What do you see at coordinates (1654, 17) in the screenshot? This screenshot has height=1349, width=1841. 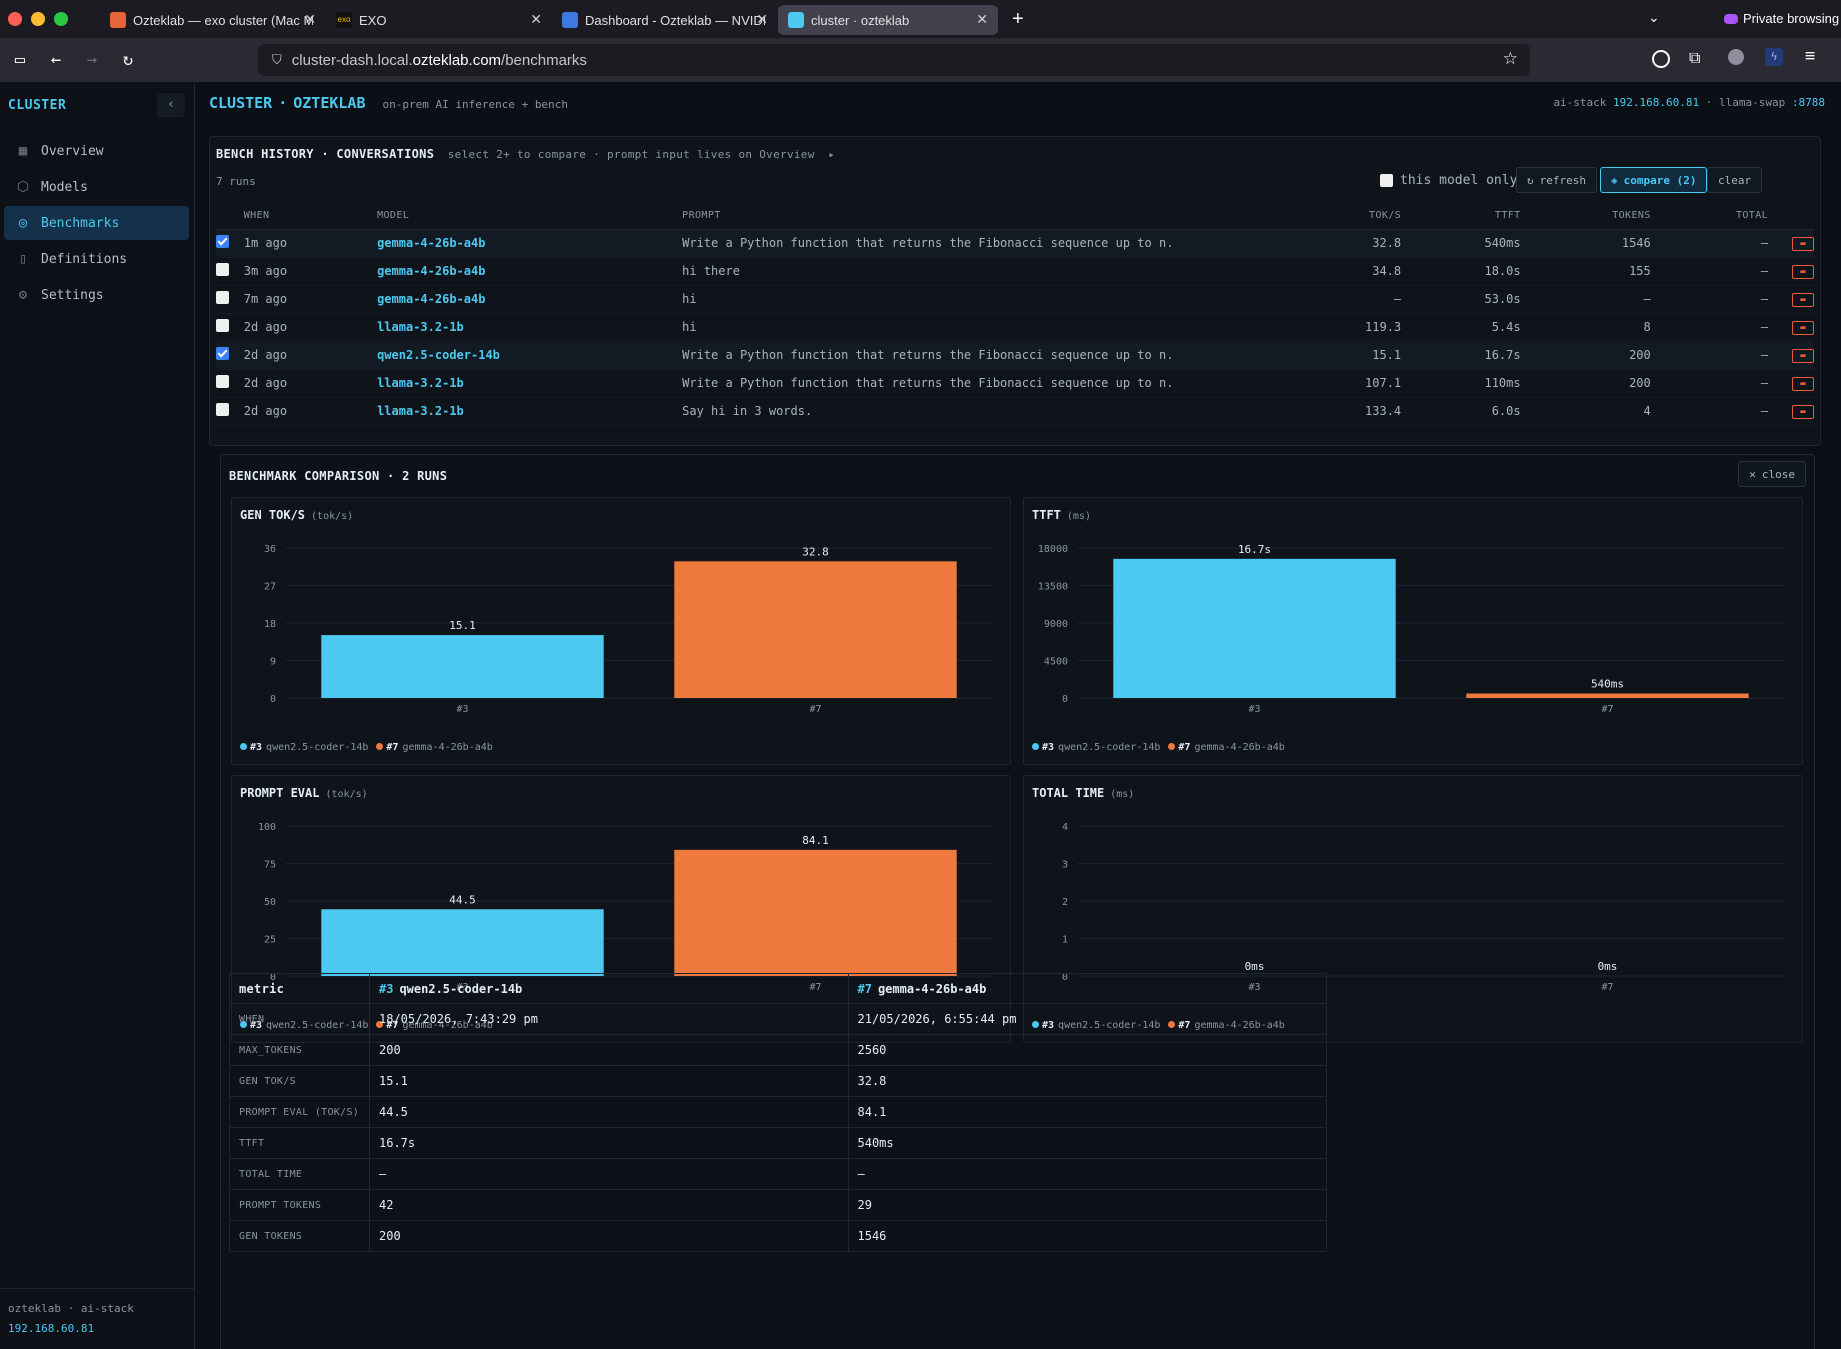 I see `tab-list-chevron-icon: ⌄` at bounding box center [1654, 17].